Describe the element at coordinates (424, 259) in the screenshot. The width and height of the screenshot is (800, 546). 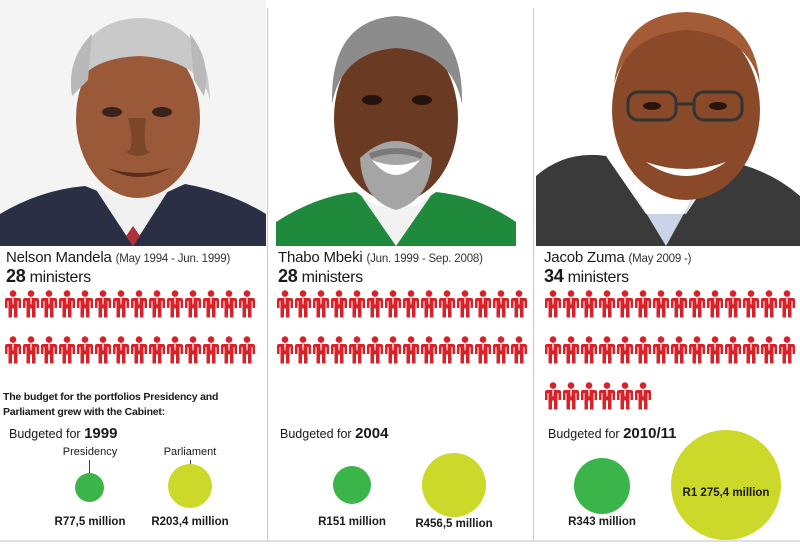
I see `leader-term: (Jun. 1999 - Sep. 2008)` at that location.